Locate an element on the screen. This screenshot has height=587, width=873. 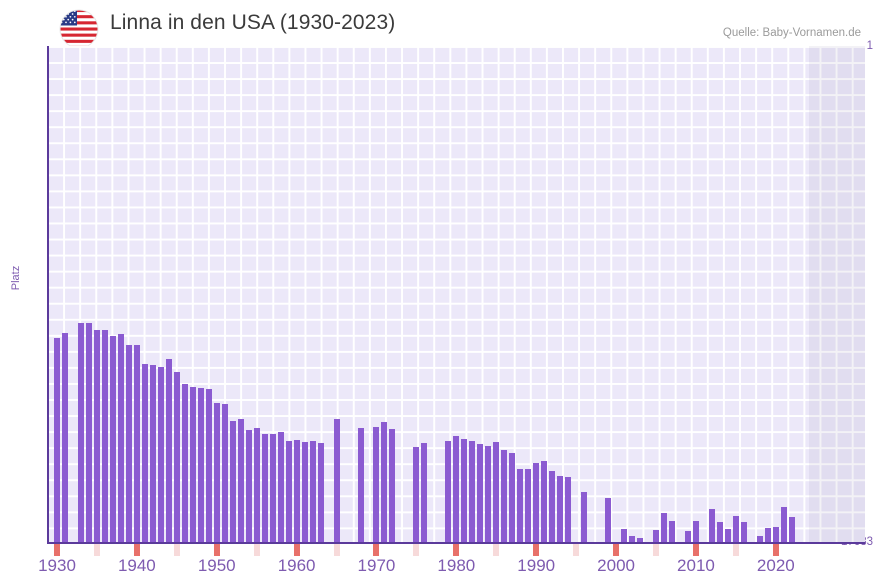
y-axis-title: Platz is located at coordinates (16, 278).